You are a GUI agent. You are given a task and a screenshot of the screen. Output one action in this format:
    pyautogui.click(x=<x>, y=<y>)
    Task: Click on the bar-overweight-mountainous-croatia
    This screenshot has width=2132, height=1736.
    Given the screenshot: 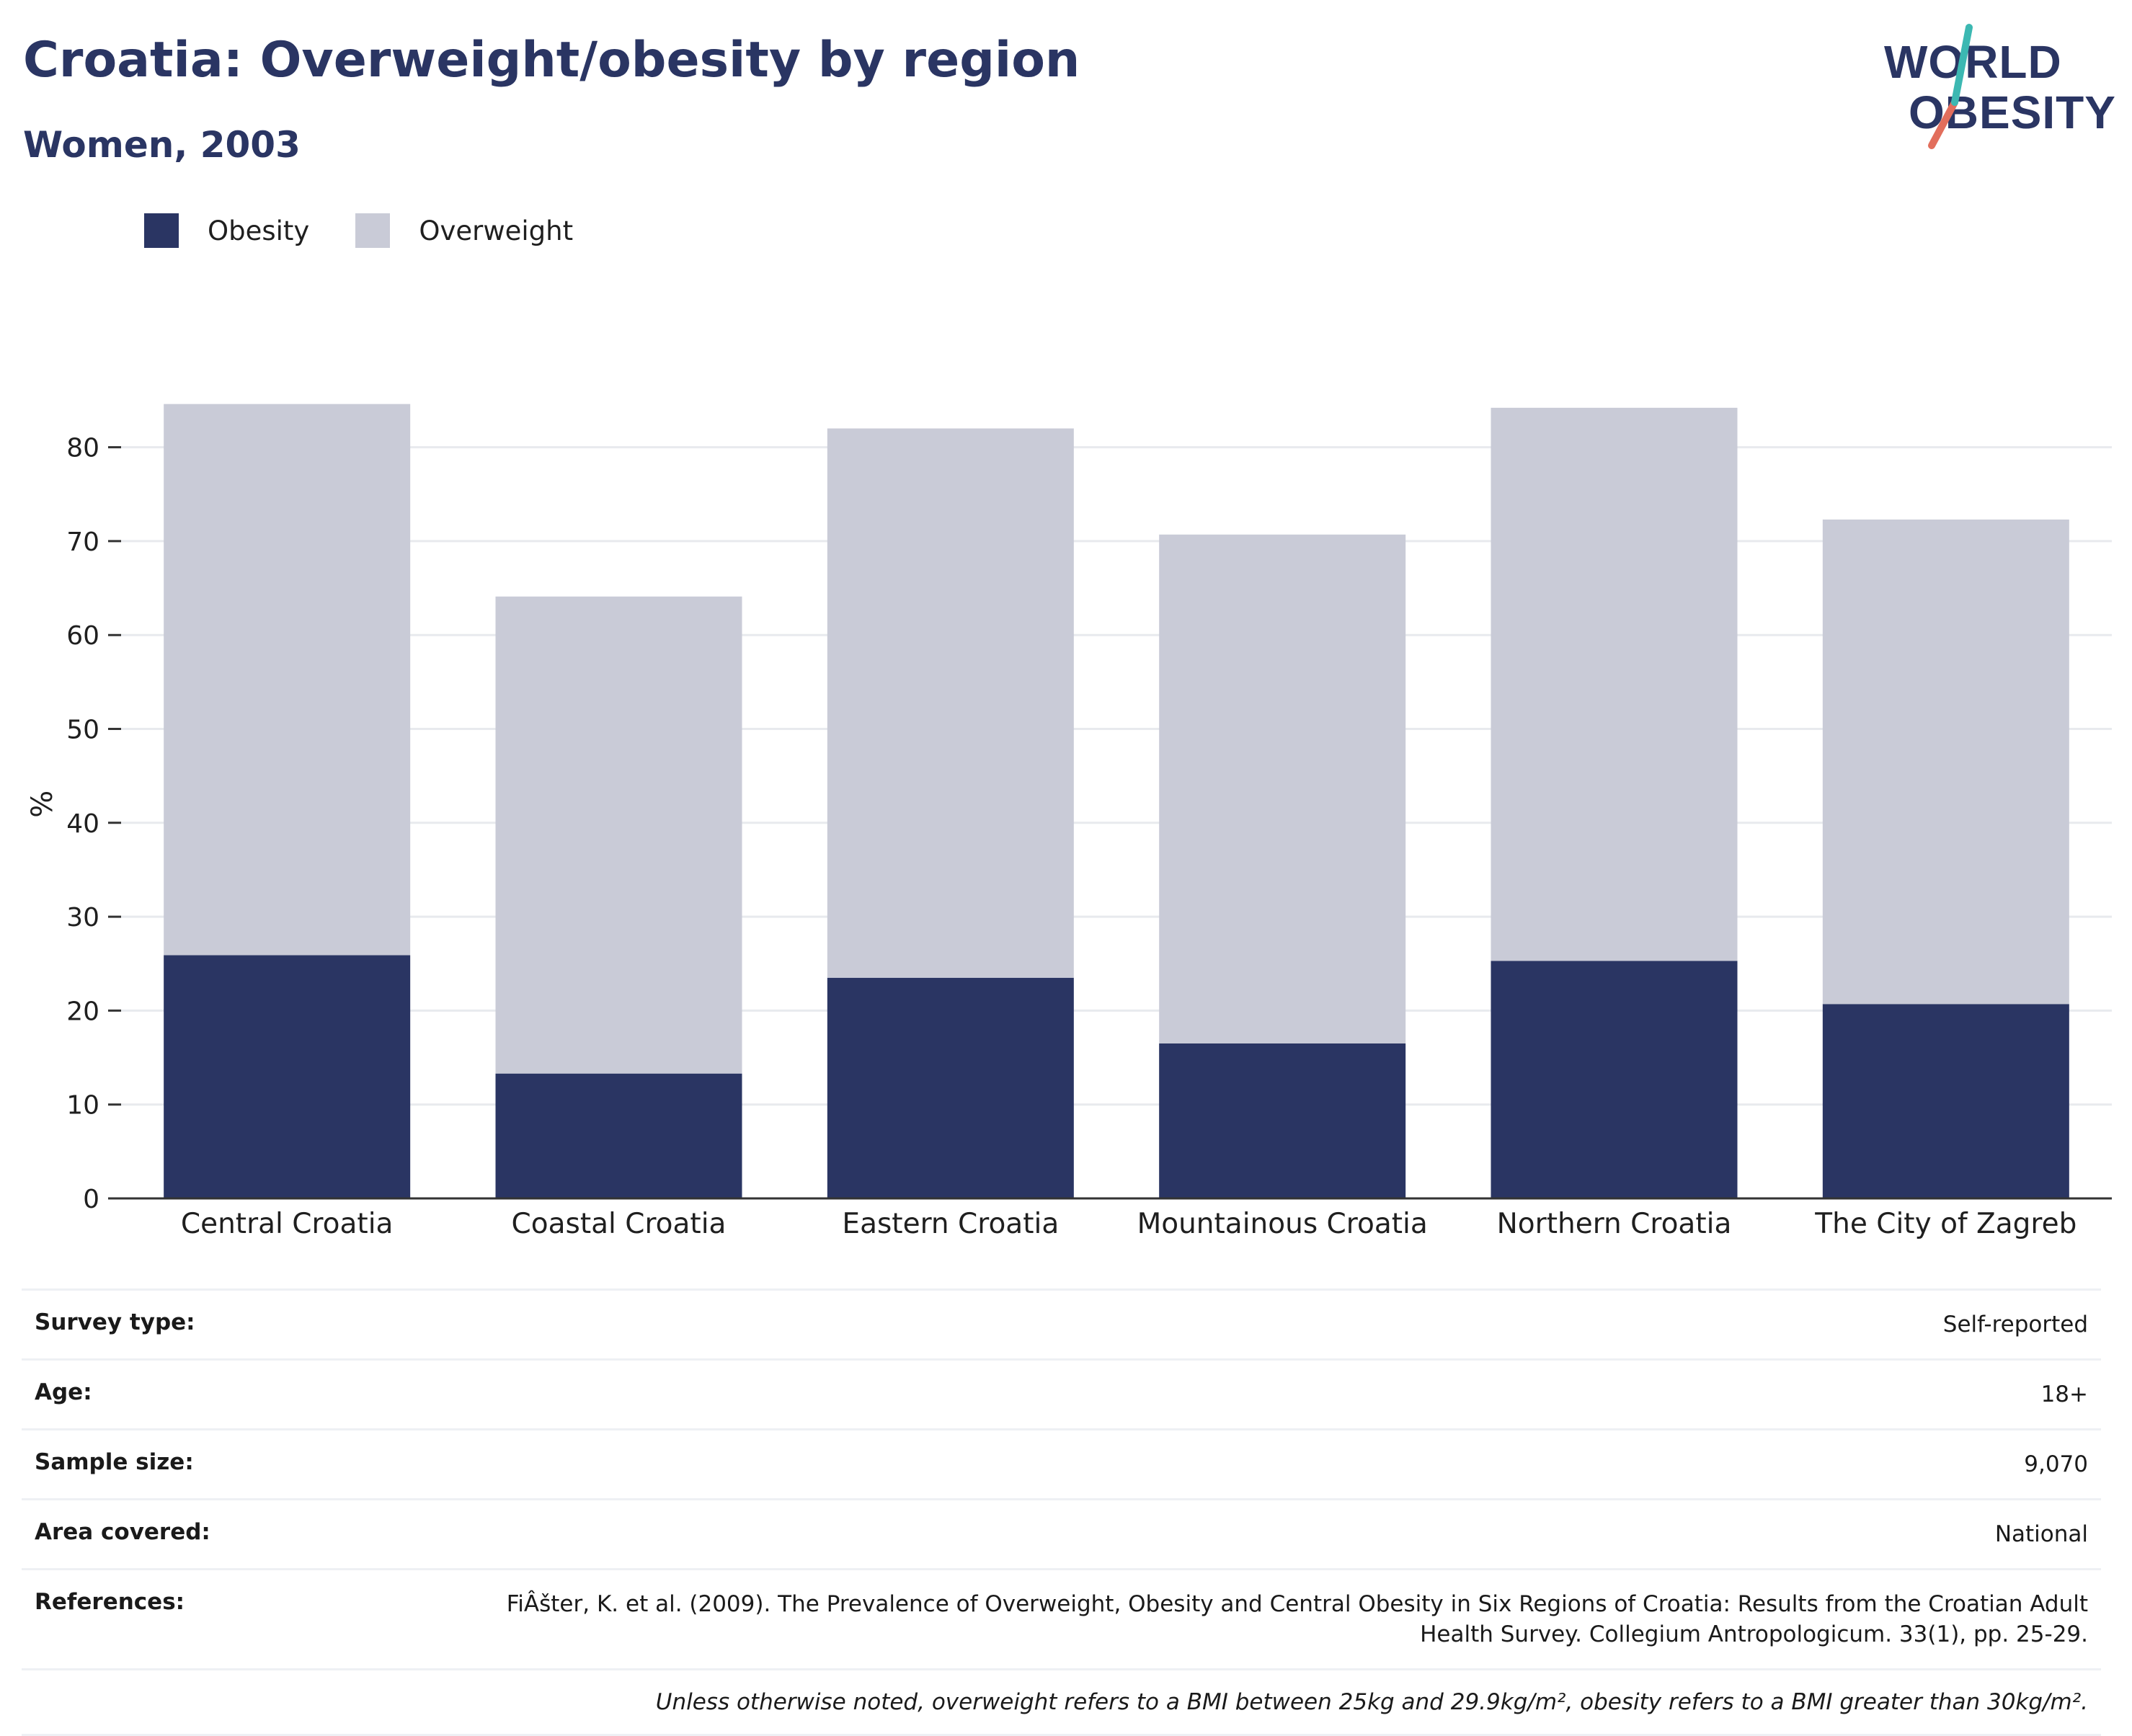 What is the action you would take?
    pyautogui.click(x=1282, y=789)
    